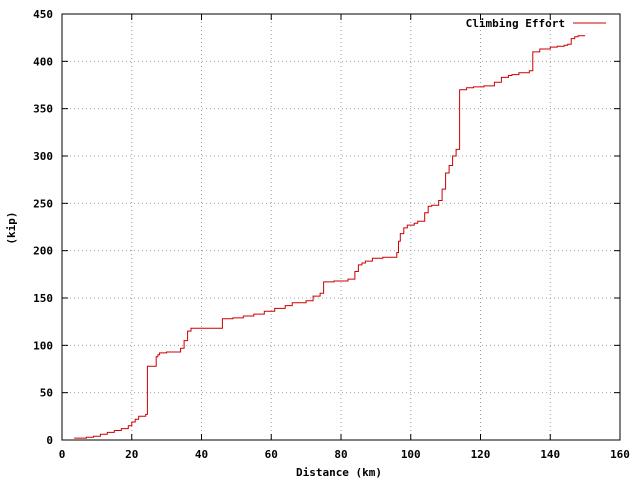 Image resolution: width=640 pixels, height=480 pixels. What do you see at coordinates (11, 227) in the screenshot?
I see `y-axis-label: (kip)` at bounding box center [11, 227].